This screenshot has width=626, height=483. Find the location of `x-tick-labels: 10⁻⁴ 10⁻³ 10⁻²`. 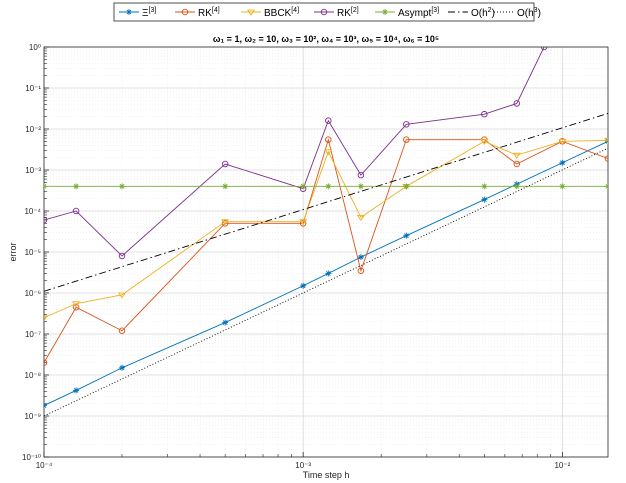

x-tick-labels: 10⁻⁴ 10⁻³ 10⁻² is located at coordinates (303, 465).